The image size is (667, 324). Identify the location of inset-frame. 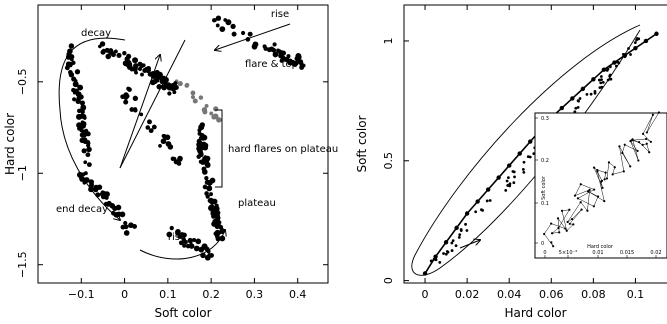
(600, 185).